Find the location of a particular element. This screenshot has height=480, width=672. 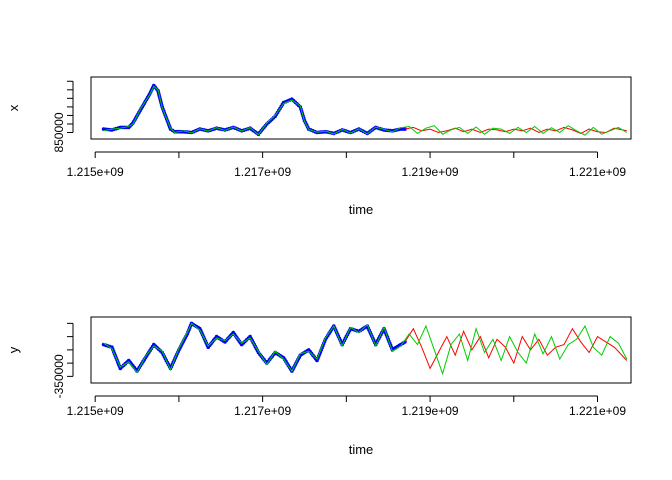

y-tick-label: 850000 is located at coordinates (59, 132).